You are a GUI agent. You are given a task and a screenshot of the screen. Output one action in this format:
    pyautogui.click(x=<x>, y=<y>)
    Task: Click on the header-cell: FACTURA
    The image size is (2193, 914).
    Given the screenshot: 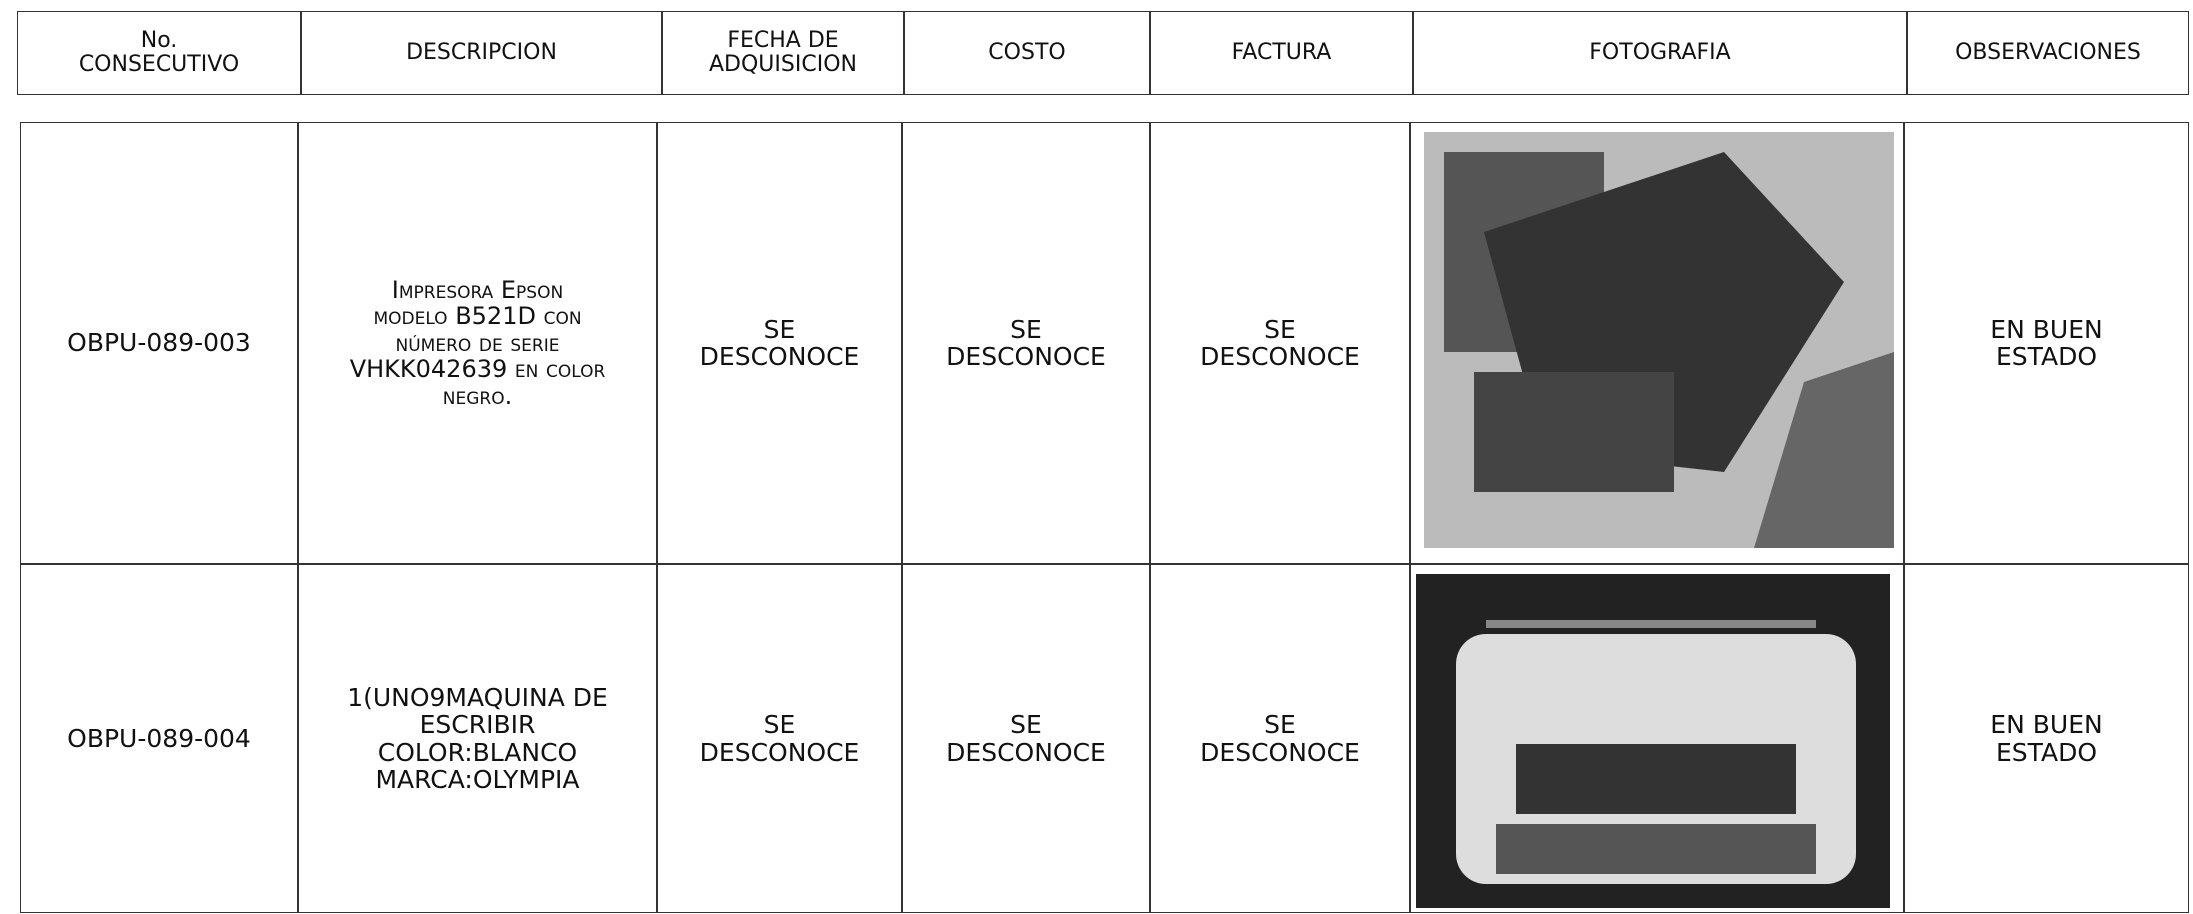 What is the action you would take?
    pyautogui.click(x=1281, y=53)
    